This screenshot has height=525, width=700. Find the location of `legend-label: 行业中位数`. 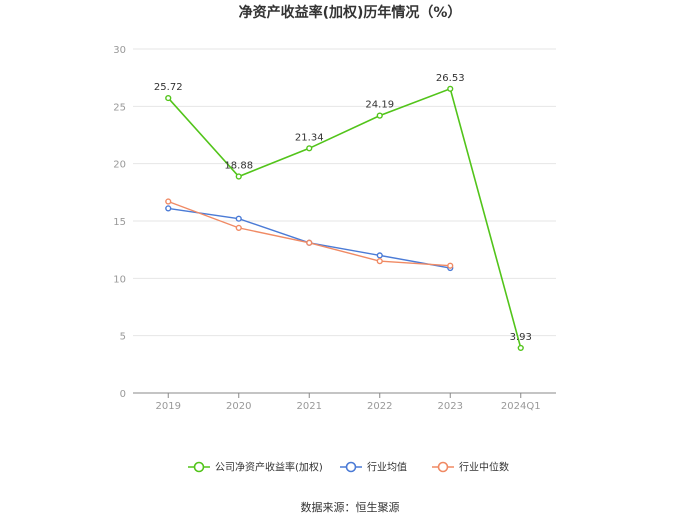

legend-label: 行业中位数 is located at coordinates (484, 467).